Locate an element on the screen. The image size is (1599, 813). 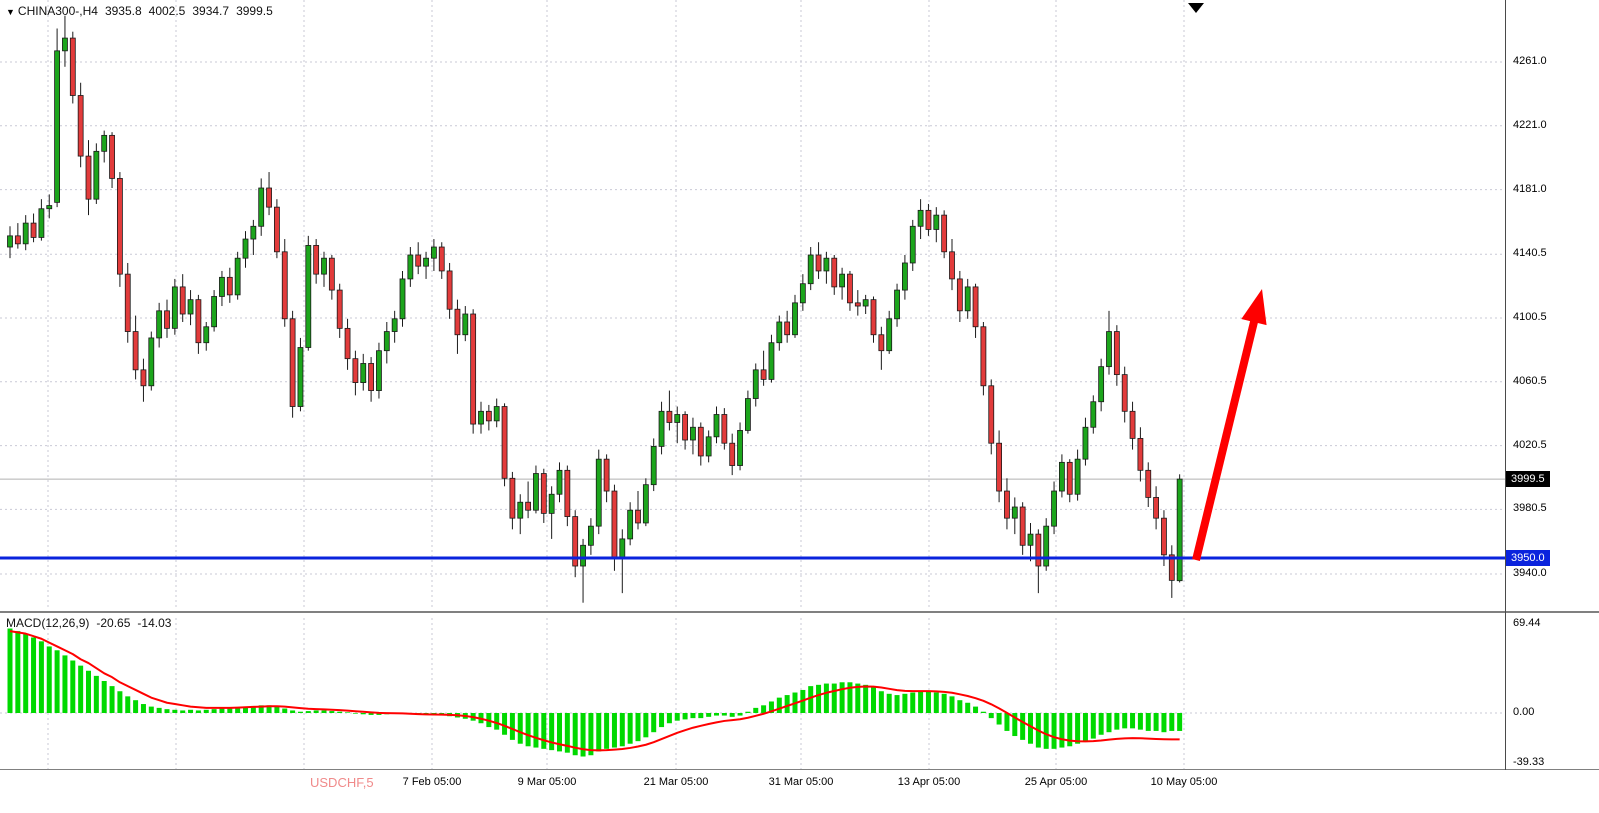
macd-signal-value: -14.03 is located at coordinates (154, 623).